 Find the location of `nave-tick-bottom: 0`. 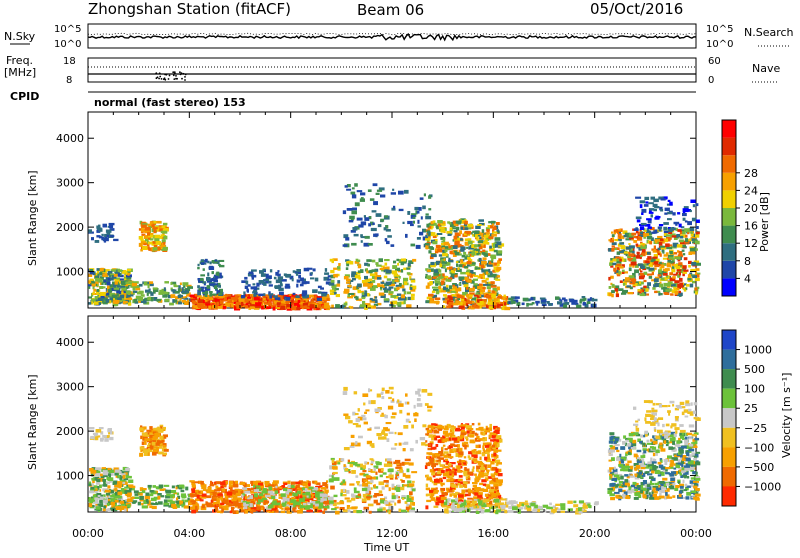

nave-tick-bottom: 0 is located at coordinates (711, 80).